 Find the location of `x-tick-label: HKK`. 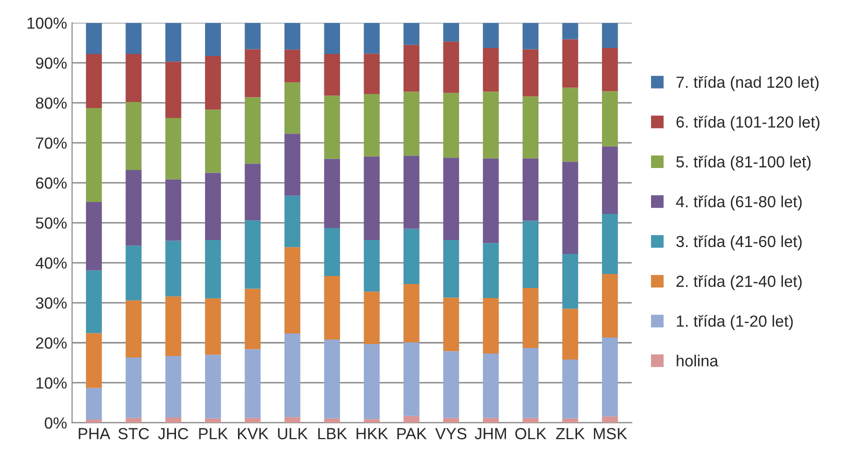

x-tick-label: HKK is located at coordinates (372, 434).